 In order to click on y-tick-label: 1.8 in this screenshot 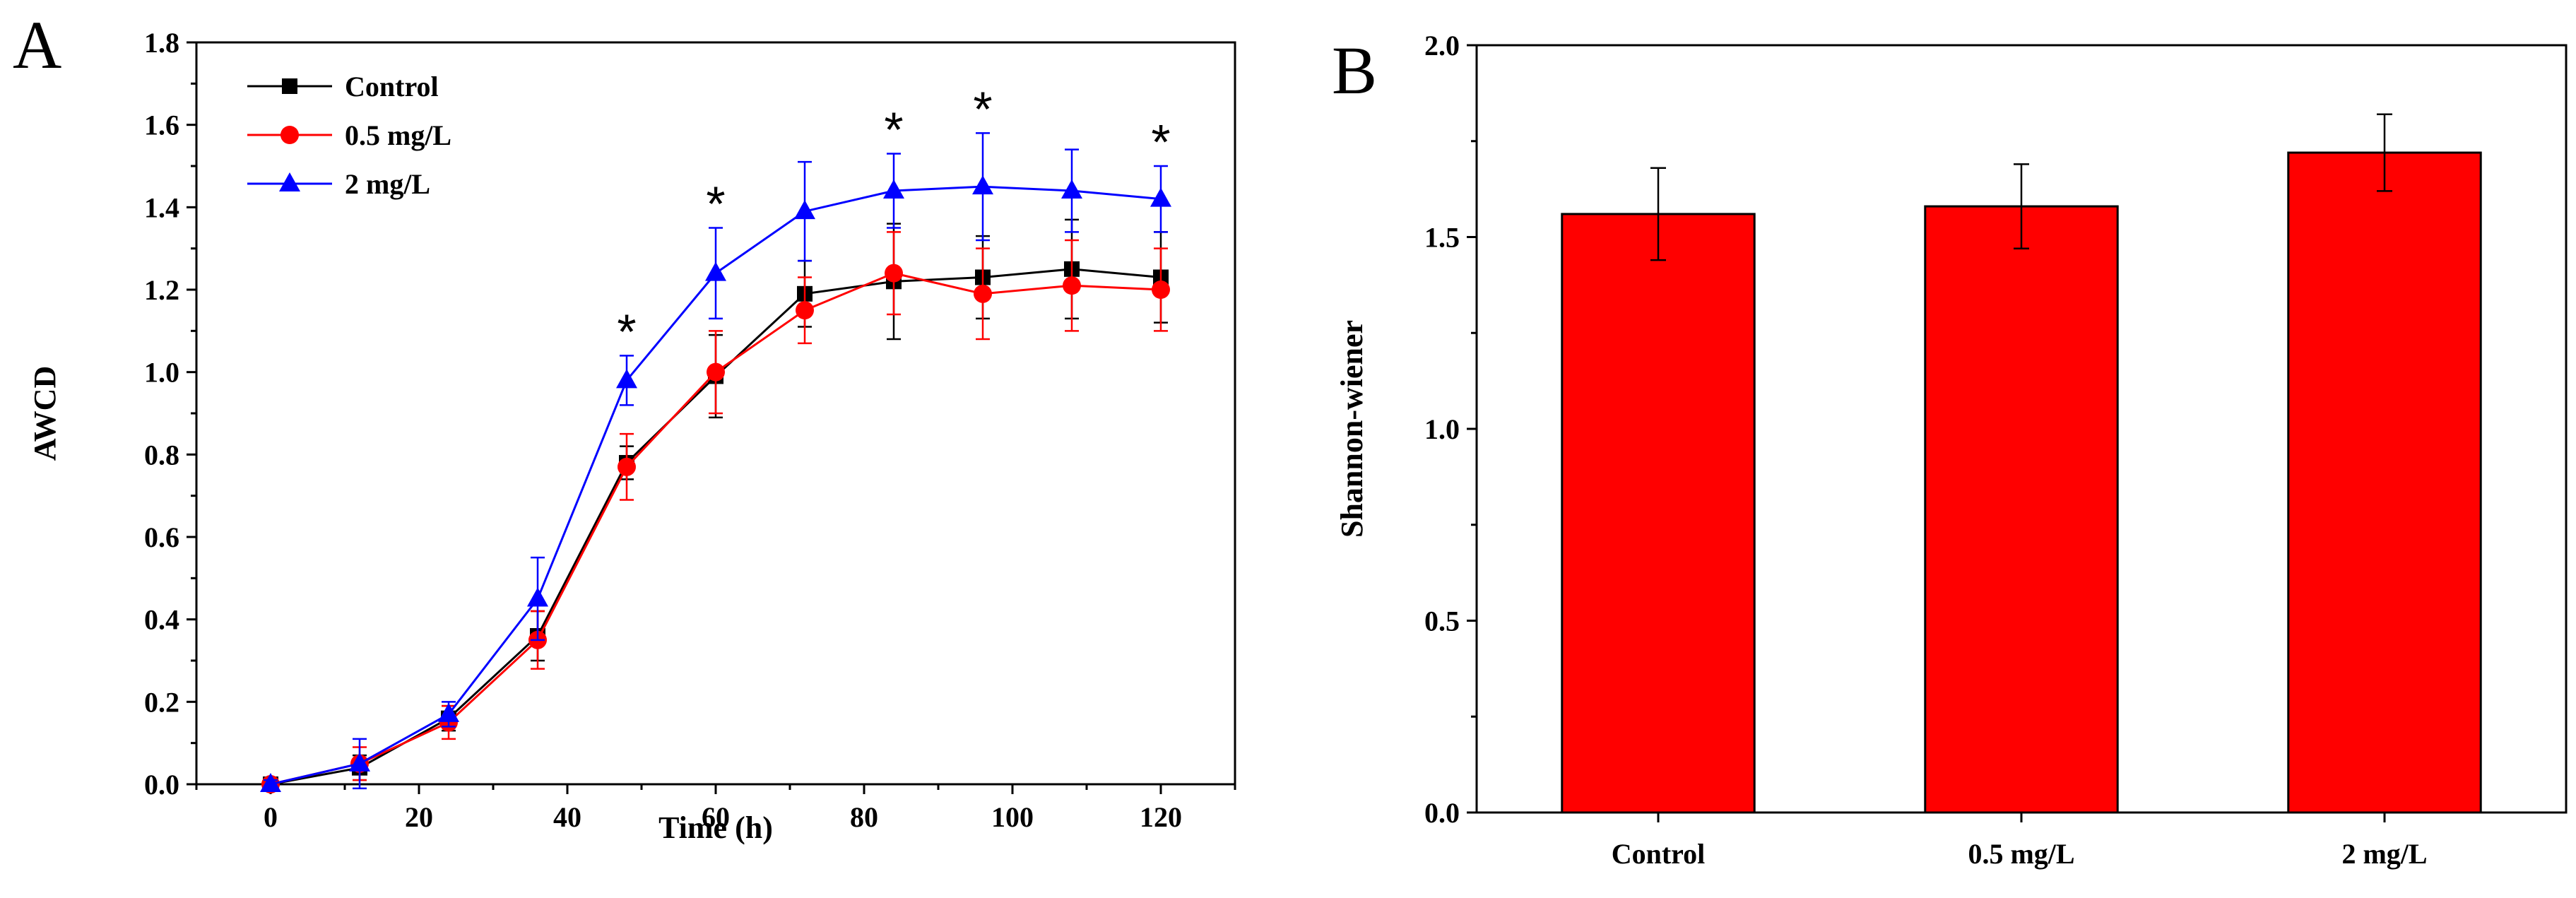, I will do `click(161, 43)`.